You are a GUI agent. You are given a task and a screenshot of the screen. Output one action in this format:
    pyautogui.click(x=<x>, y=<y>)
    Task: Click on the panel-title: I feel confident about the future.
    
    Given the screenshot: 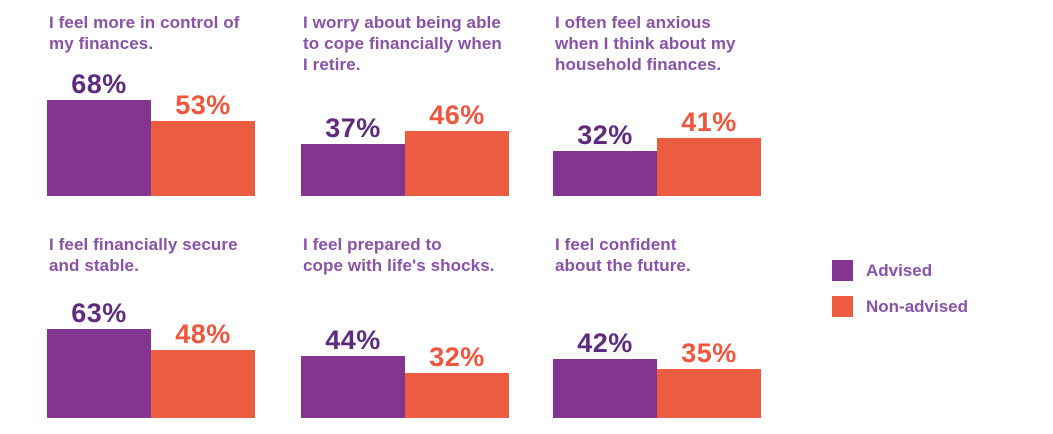 What is the action you would take?
    pyautogui.click(x=623, y=255)
    